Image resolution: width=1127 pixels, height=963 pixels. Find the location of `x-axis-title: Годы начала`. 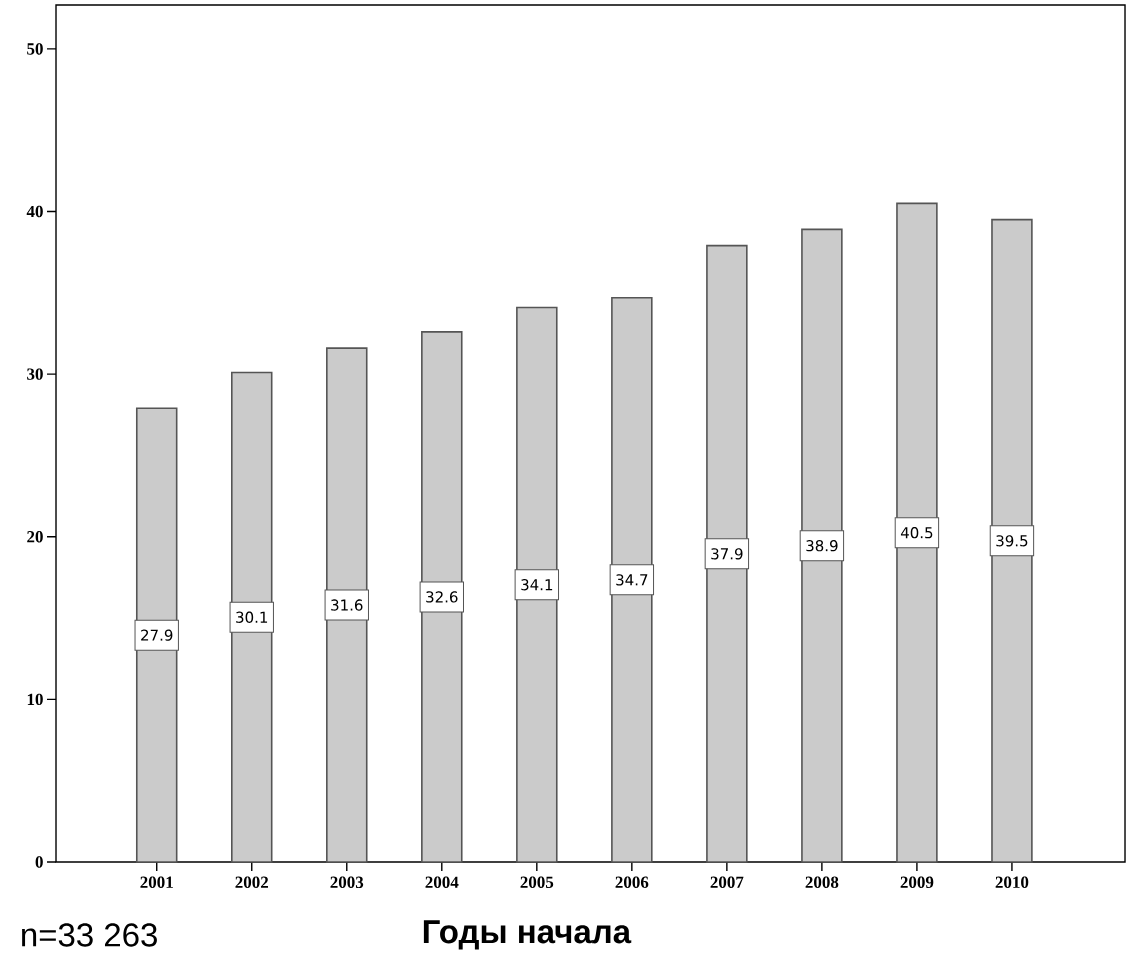

x-axis-title: Годы начала is located at coordinates (527, 935).